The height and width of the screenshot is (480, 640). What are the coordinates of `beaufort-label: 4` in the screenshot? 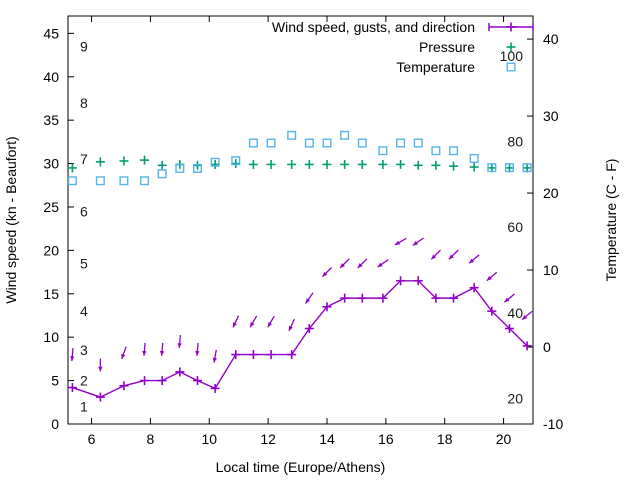 It's located at (84, 311).